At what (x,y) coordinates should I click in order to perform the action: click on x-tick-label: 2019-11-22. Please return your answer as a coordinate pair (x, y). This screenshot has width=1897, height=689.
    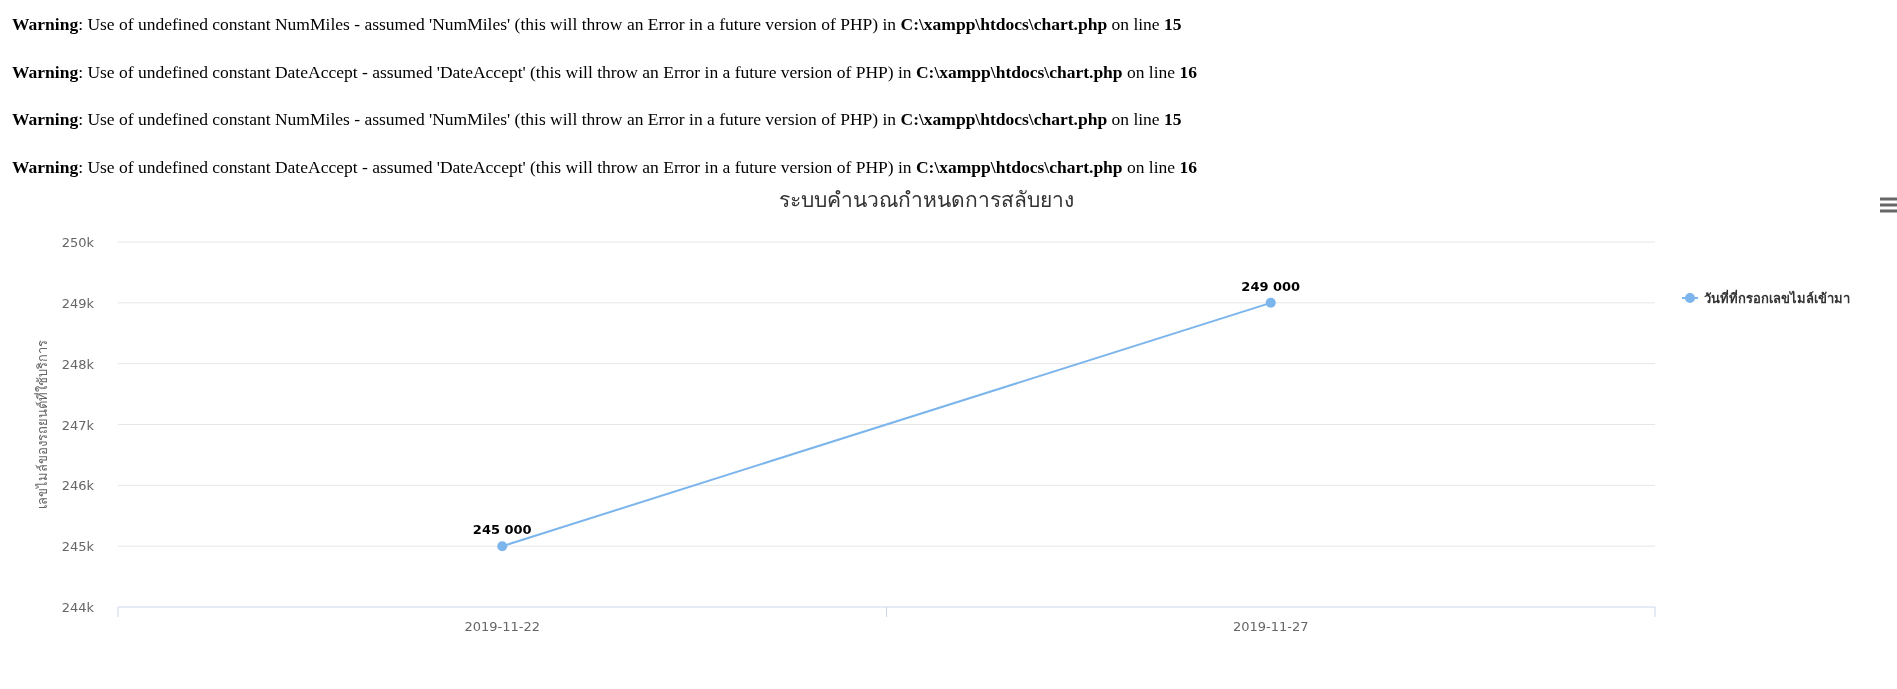
    Looking at the image, I should click on (502, 626).